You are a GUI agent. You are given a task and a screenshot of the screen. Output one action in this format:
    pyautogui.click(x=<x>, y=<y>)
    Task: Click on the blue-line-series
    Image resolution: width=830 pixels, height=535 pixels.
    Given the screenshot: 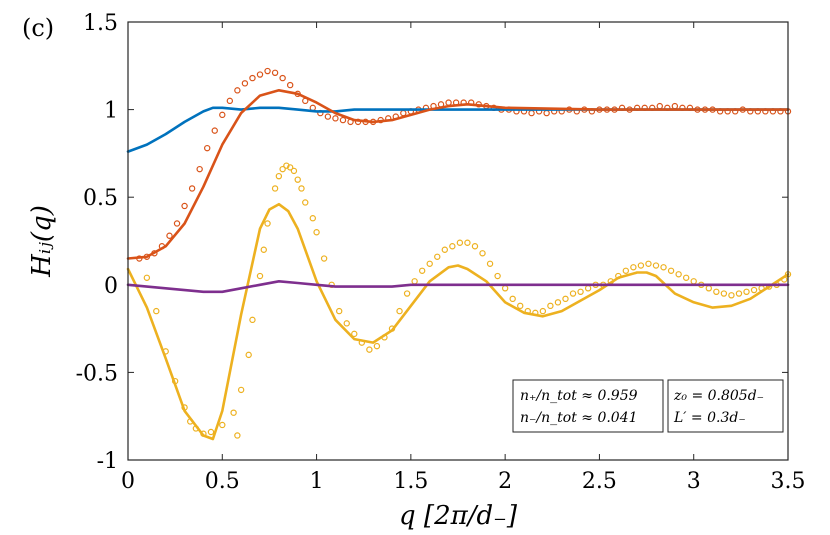 What is the action you would take?
    pyautogui.click(x=458, y=129)
    